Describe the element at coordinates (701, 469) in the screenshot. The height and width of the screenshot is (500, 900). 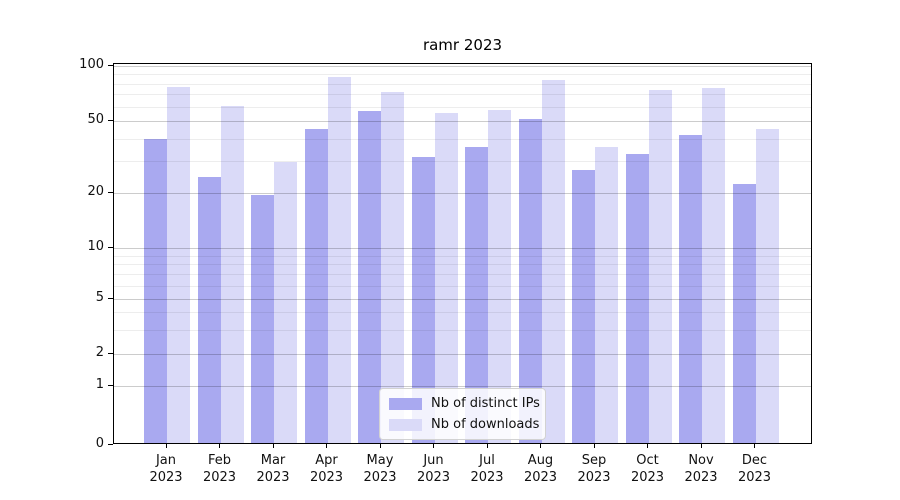
I see `x-tick-label-nov: Nov 2023` at that location.